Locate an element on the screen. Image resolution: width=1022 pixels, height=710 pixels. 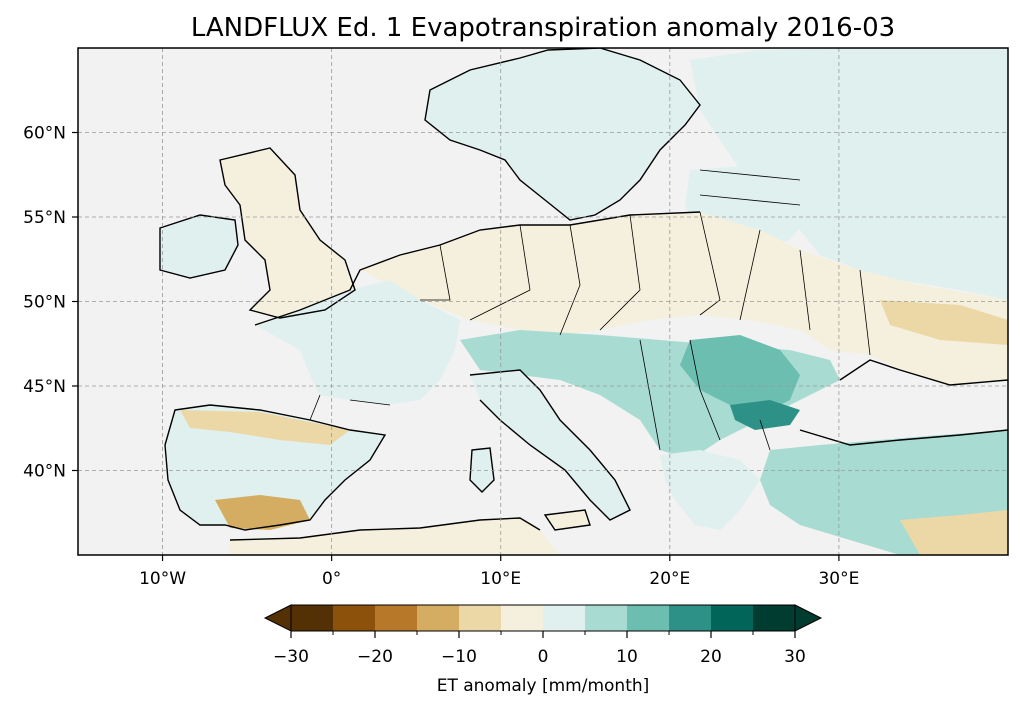
x-tick-label: 10°W is located at coordinates (162, 579).